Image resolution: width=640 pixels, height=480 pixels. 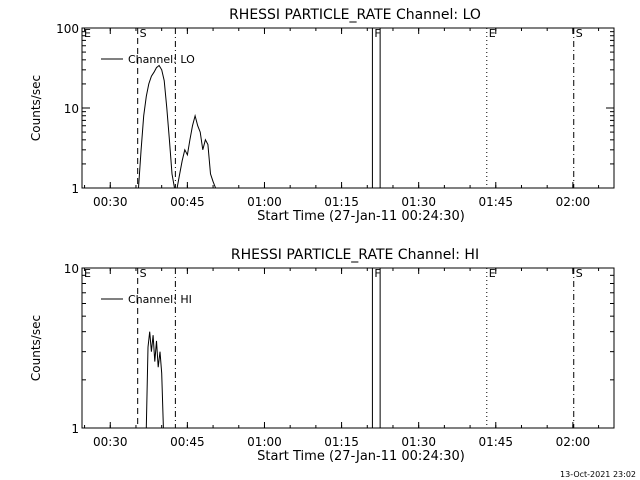 What do you see at coordinates (160, 299) in the screenshot?
I see `legend-label: Channel: HI` at bounding box center [160, 299].